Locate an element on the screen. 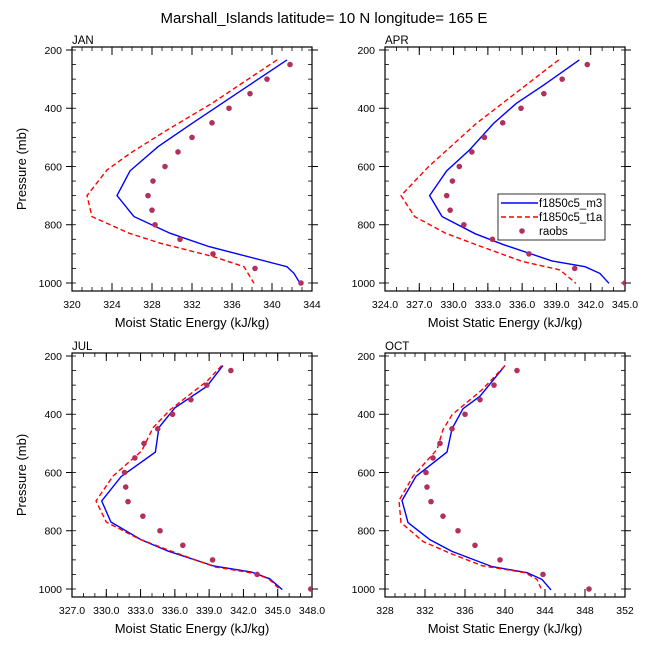 The width and height of the screenshot is (648, 649). x-tick-label: 339.0 is located at coordinates (556, 305).